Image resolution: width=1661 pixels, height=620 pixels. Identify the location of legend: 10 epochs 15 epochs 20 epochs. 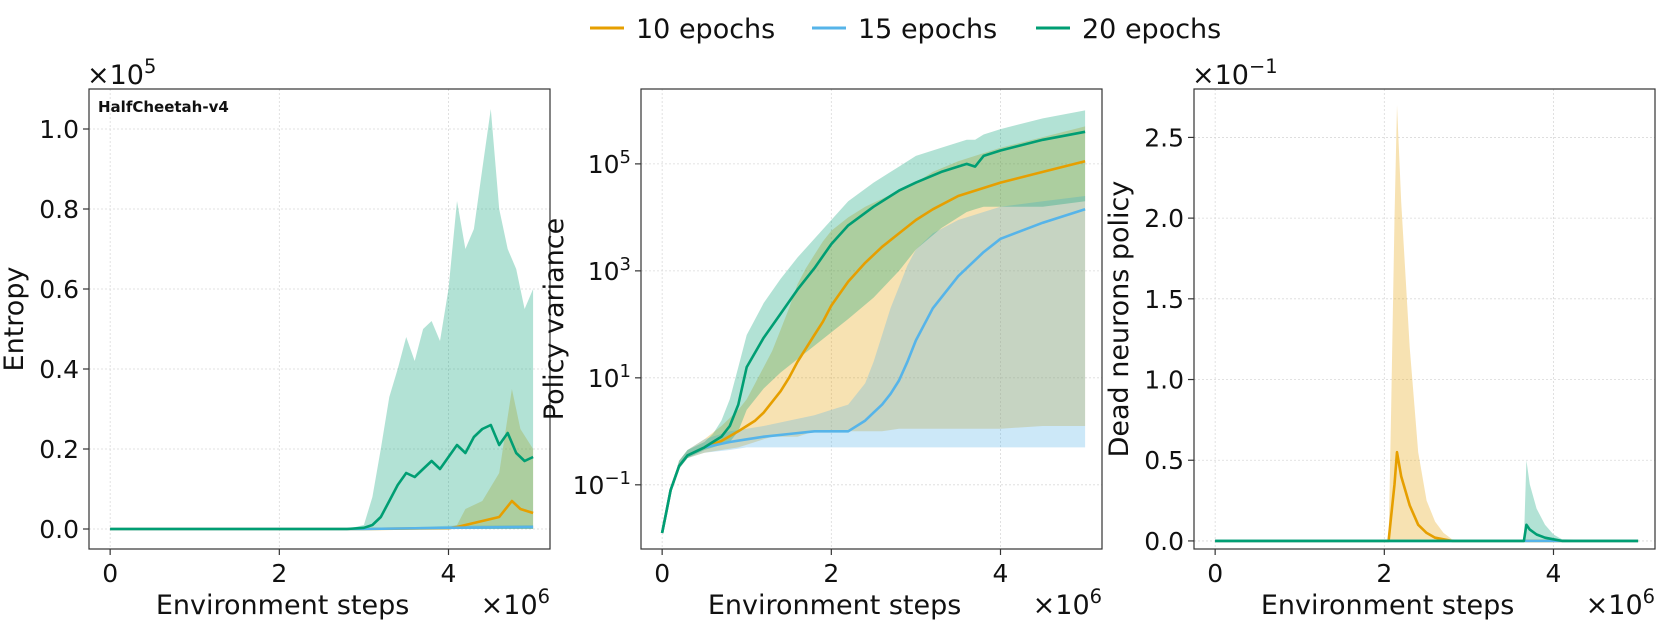
(905, 29).